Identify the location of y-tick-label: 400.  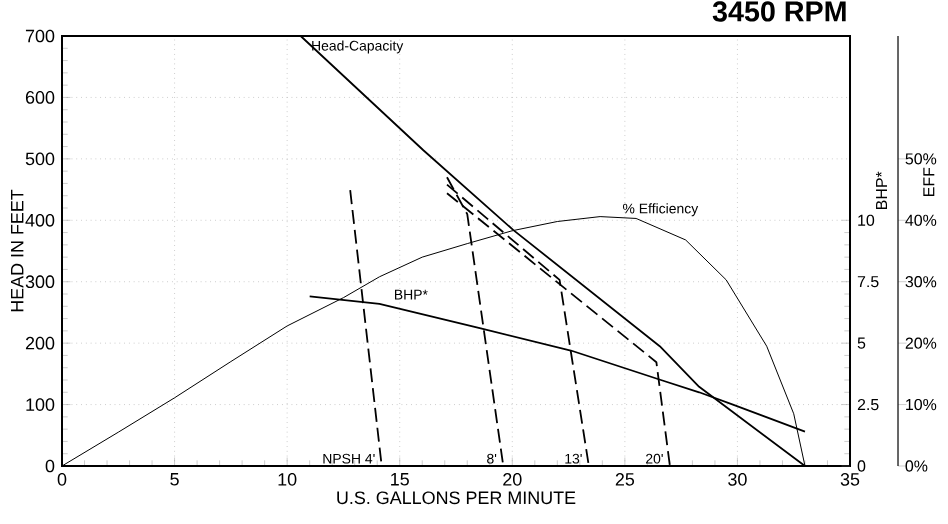
(40, 220).